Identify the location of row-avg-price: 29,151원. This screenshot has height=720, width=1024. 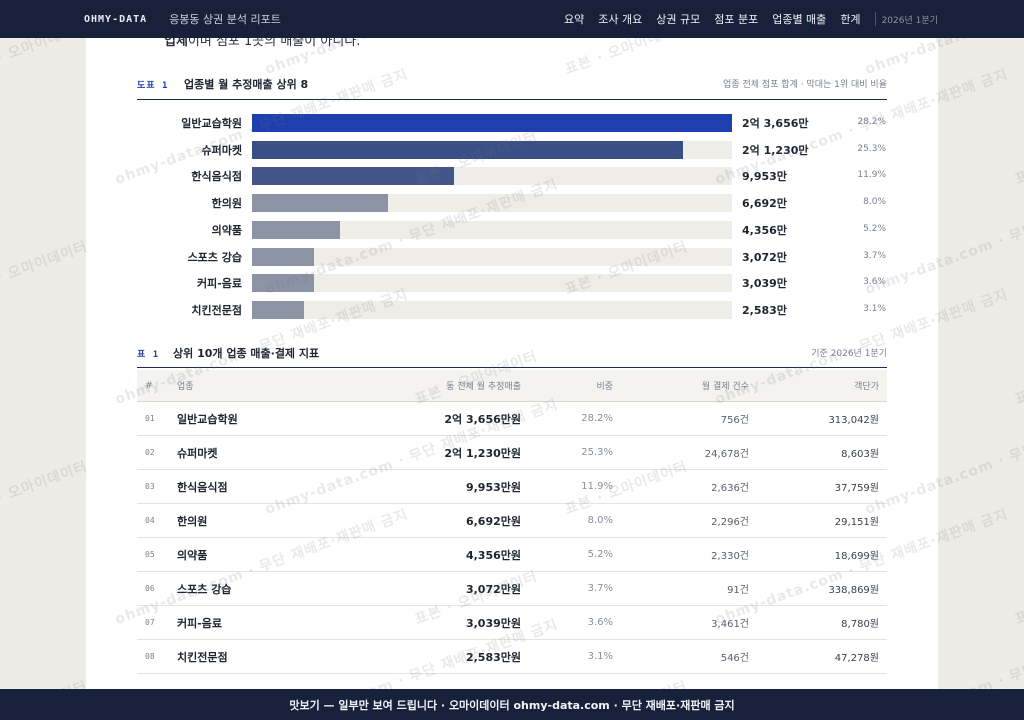
(856, 522).